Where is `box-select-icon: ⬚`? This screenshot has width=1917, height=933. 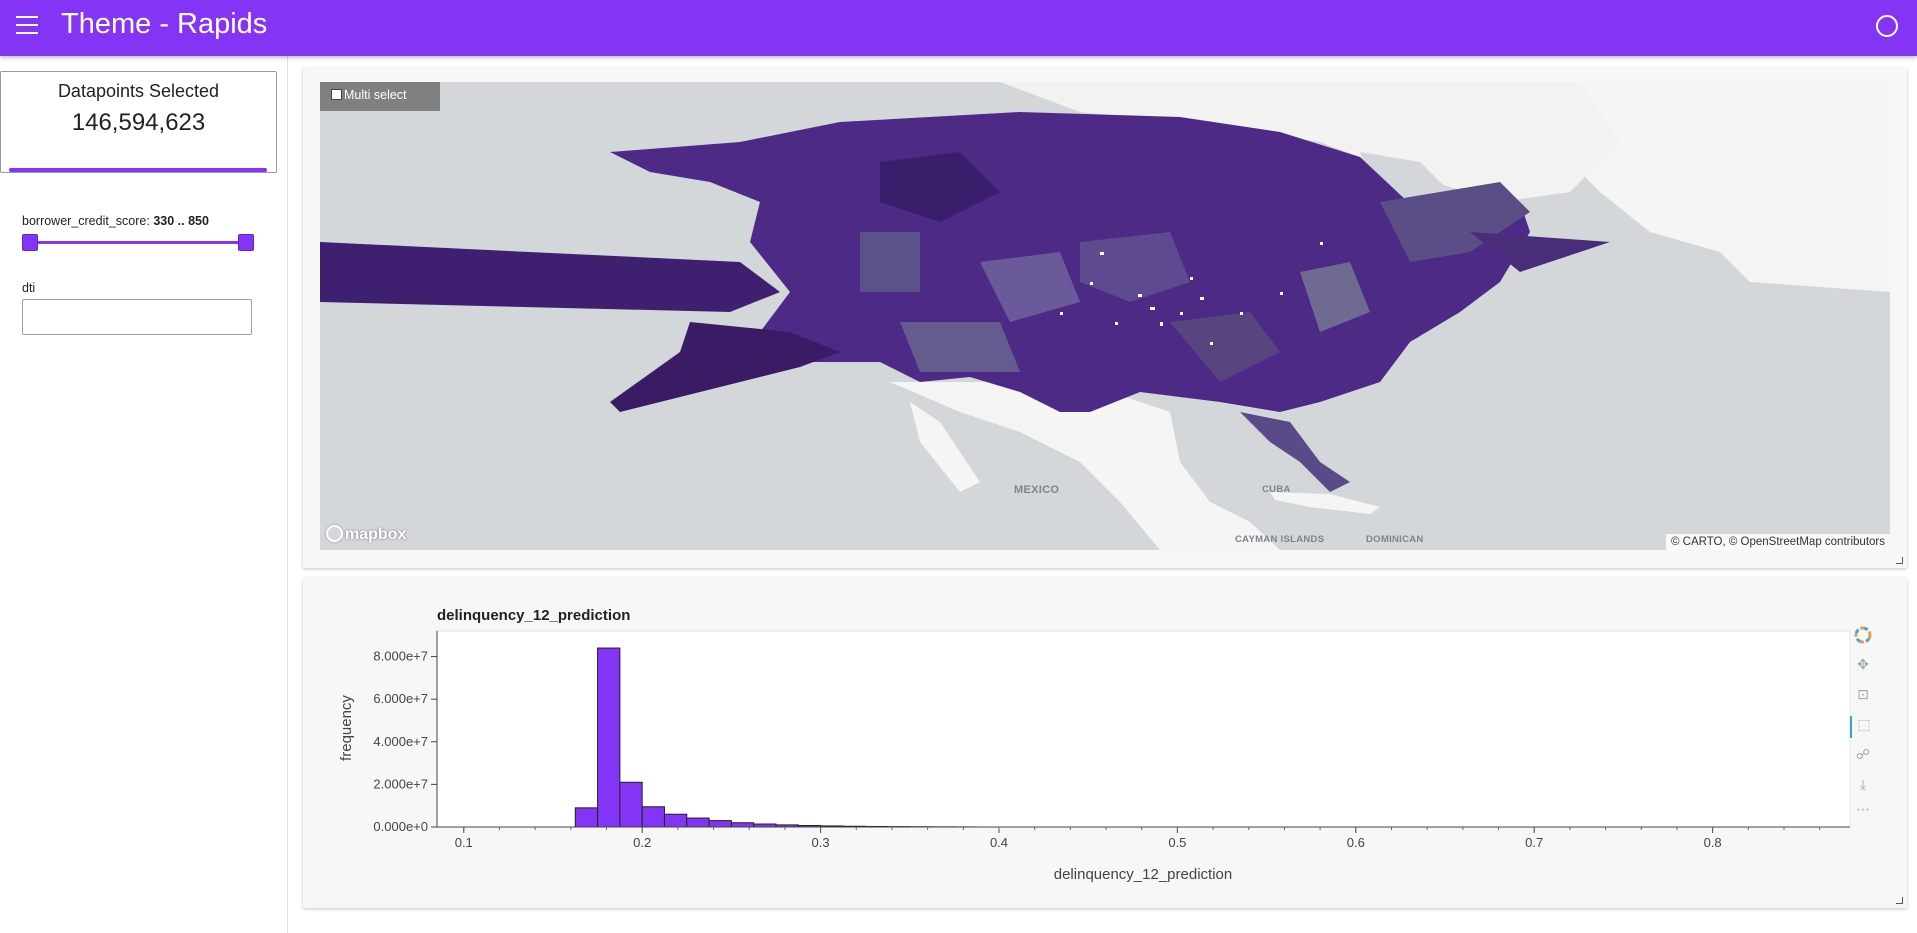
box-select-icon: ⬚ is located at coordinates (1863, 727).